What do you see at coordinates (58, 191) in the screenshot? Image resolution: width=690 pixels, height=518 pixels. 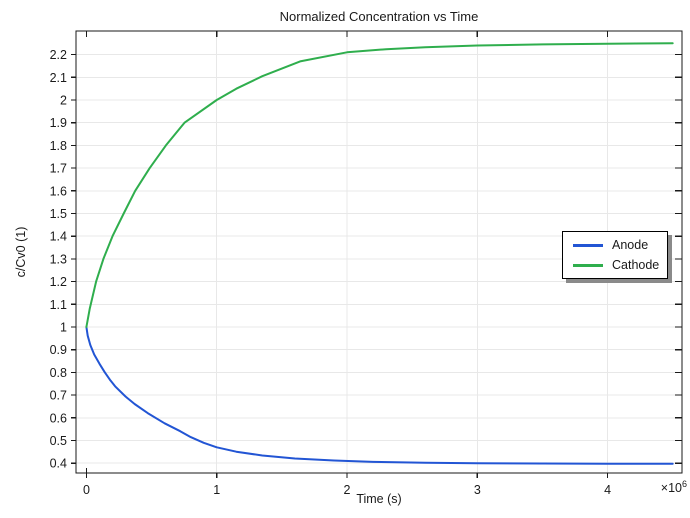 I see `y-tick-label: 1.6` at bounding box center [58, 191].